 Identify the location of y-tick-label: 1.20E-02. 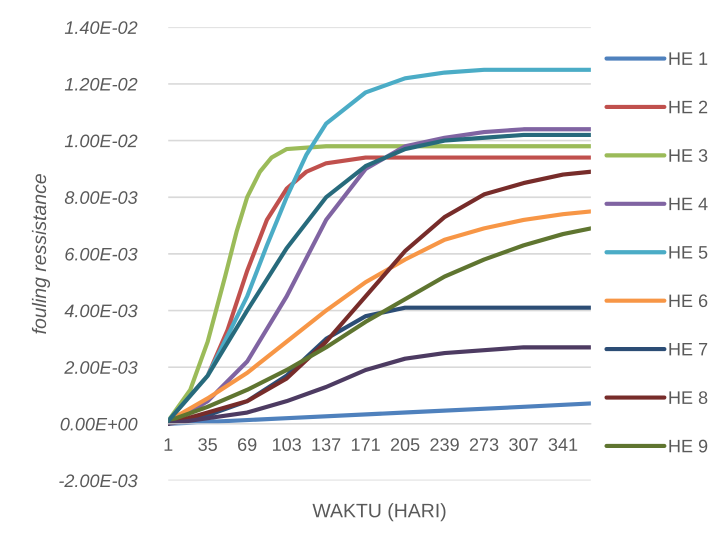
(101, 84).